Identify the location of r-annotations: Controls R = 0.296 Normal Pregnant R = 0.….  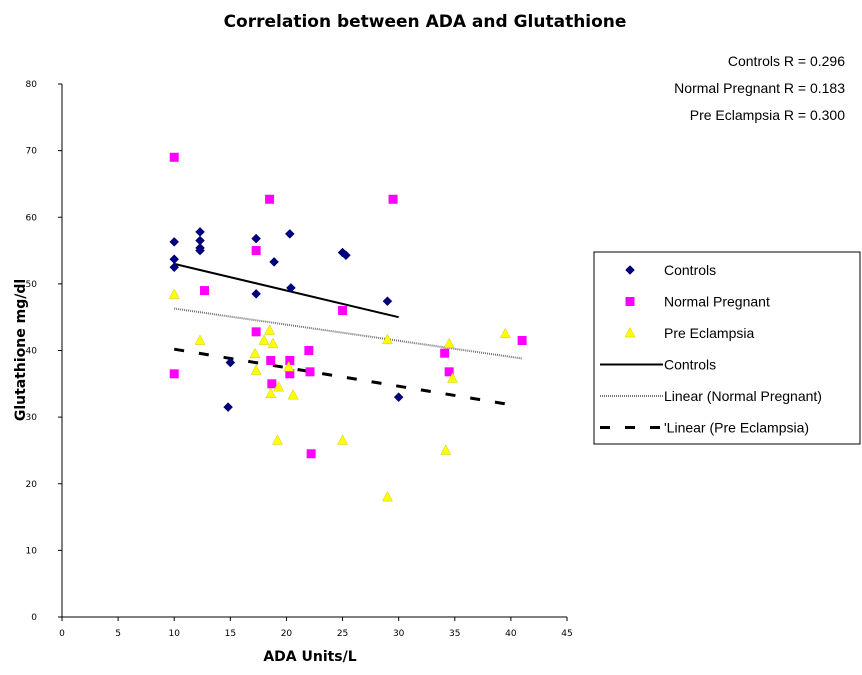
(759, 88).